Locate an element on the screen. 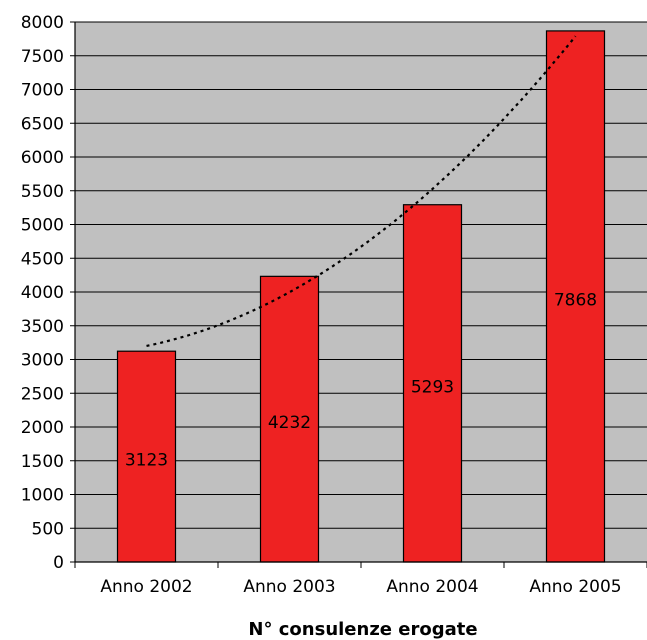 This screenshot has height=640, width=647. y-tick-label: 3500 is located at coordinates (42, 327).